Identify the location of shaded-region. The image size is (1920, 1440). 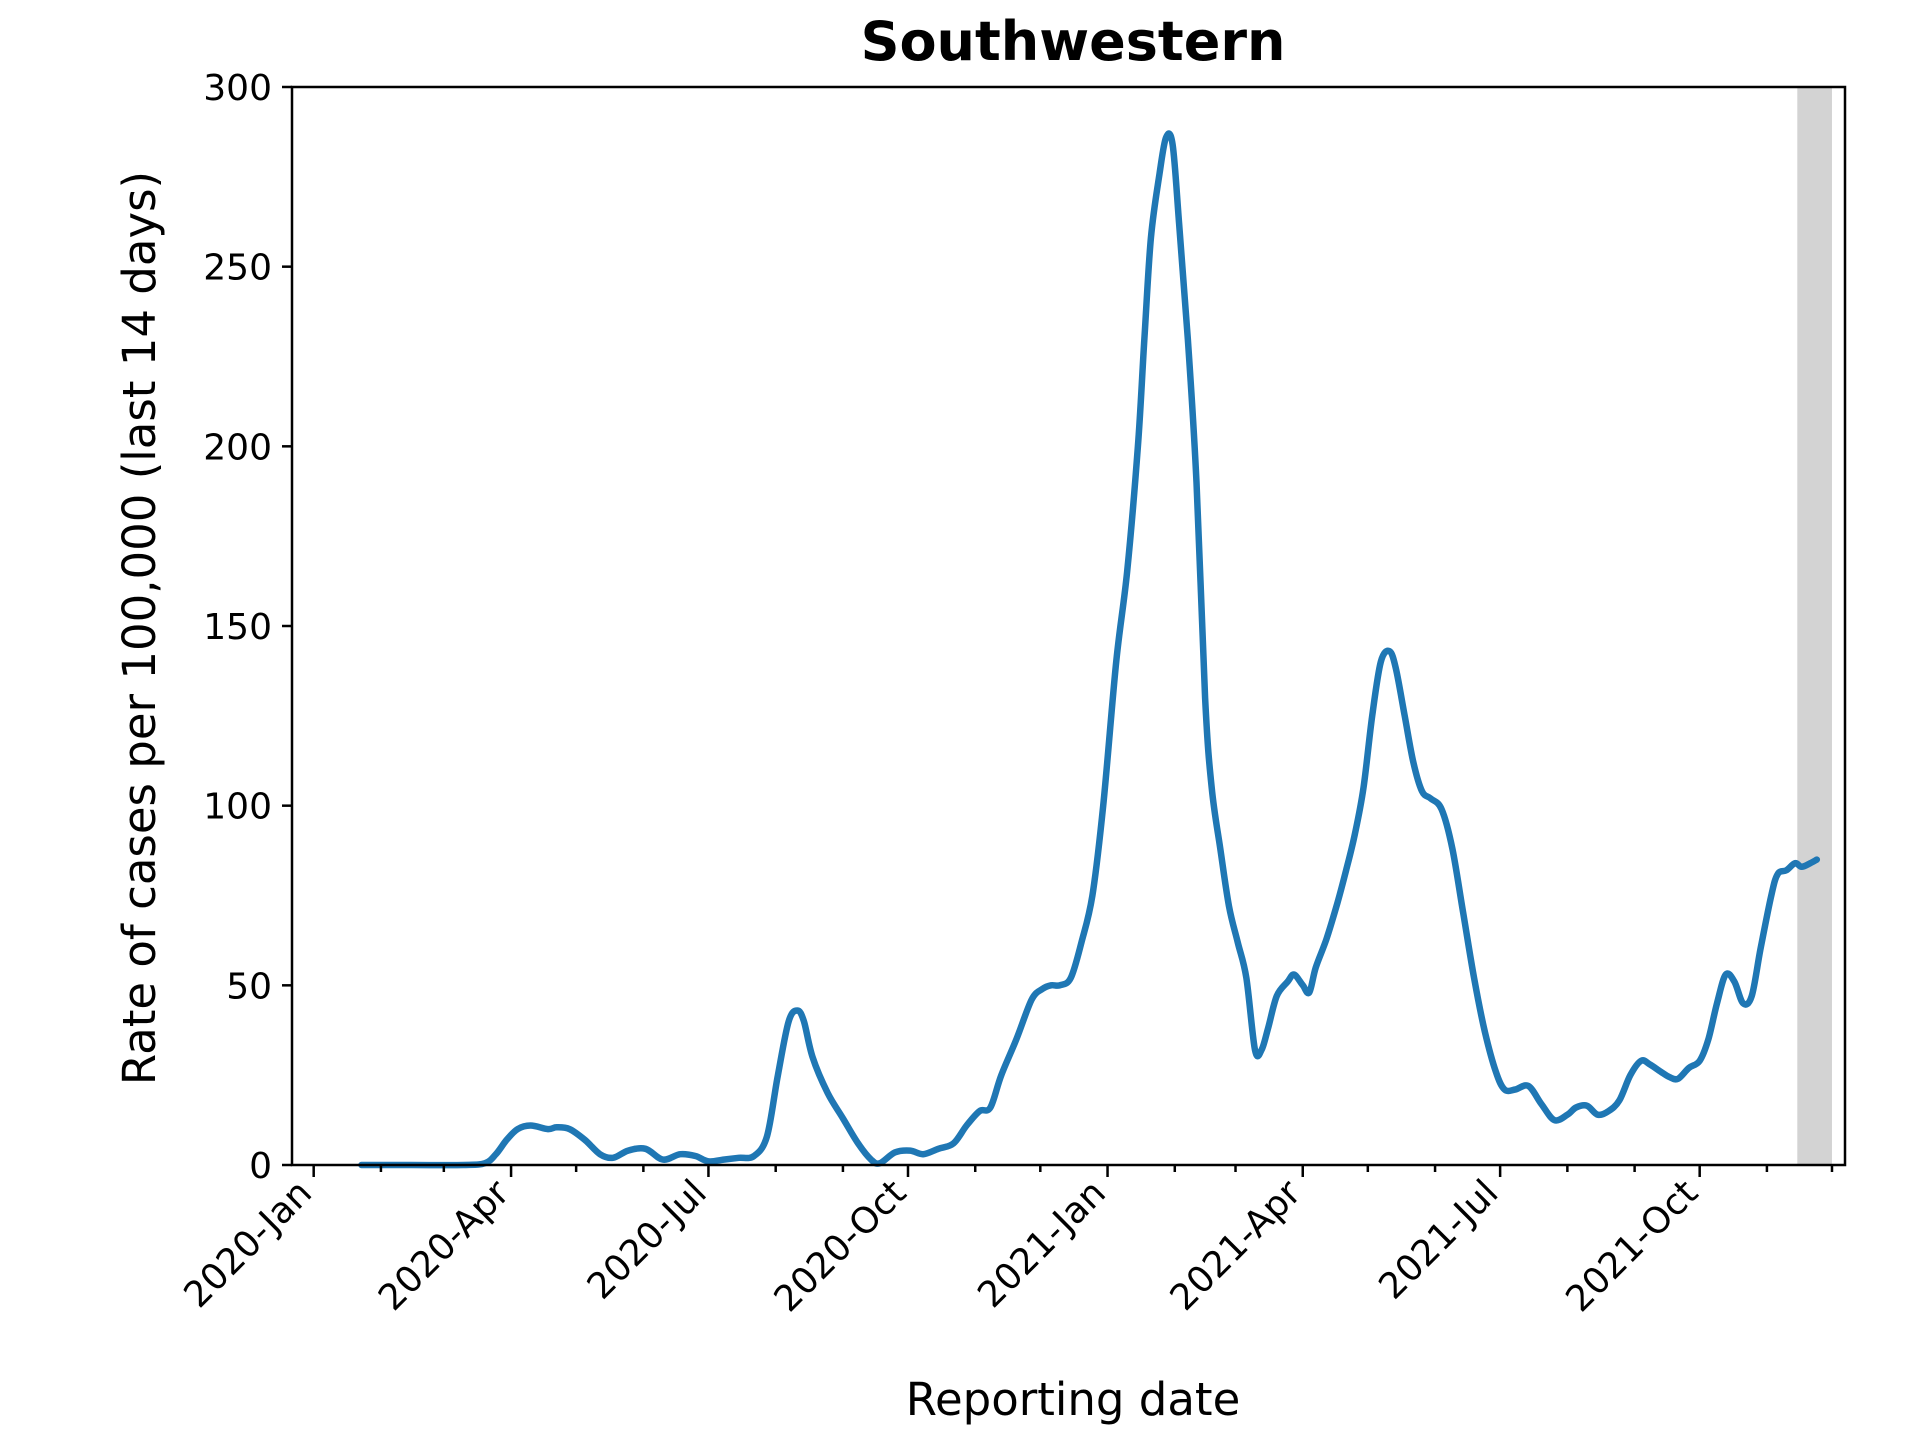
(1814, 626).